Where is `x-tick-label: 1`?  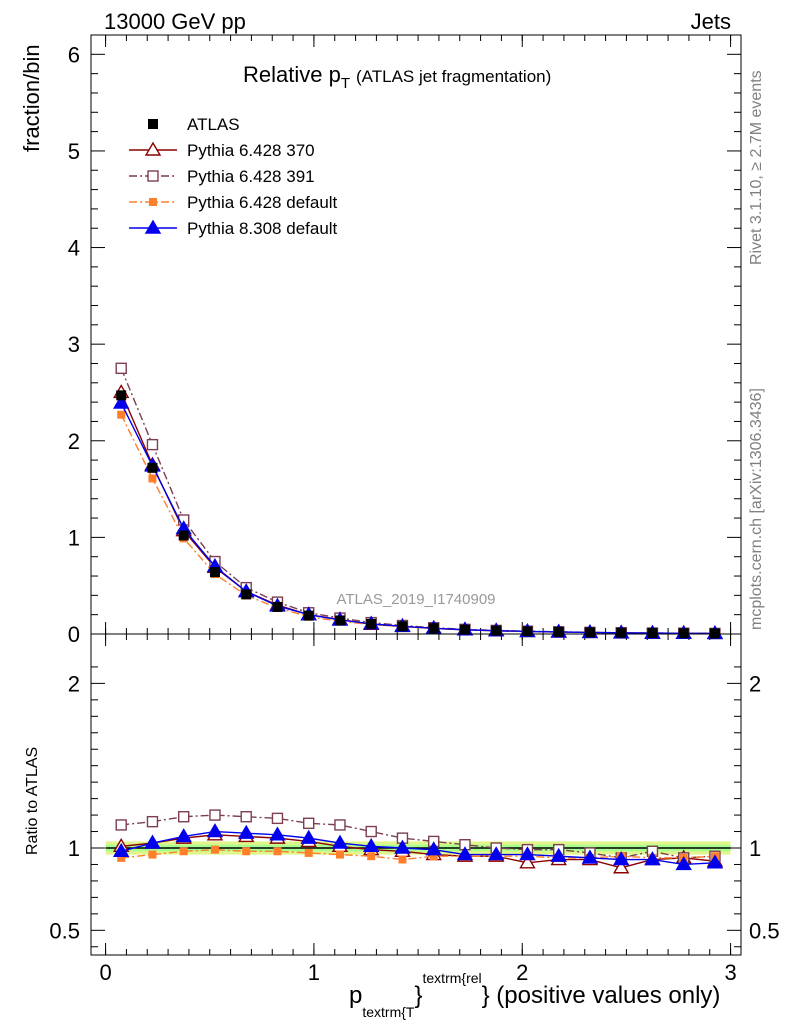 x-tick-label: 1 is located at coordinates (314, 972).